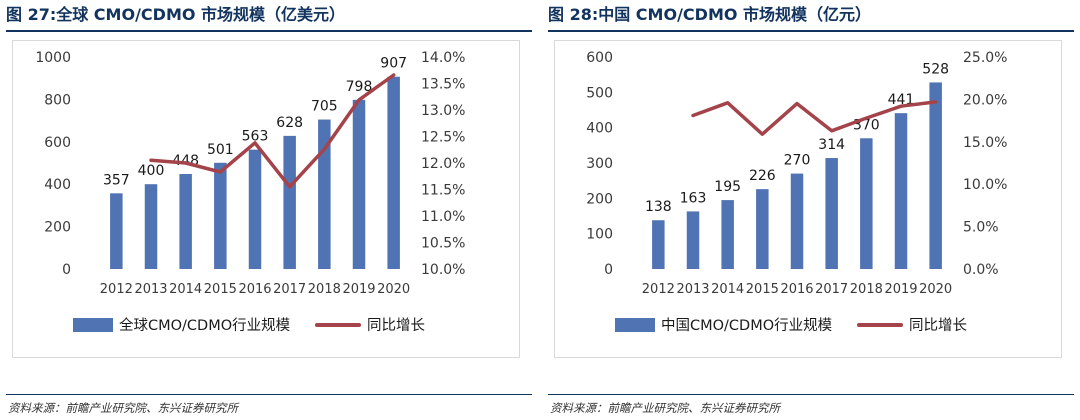  What do you see at coordinates (359, 87) in the screenshot?
I see `data-label: 798` at bounding box center [359, 87].